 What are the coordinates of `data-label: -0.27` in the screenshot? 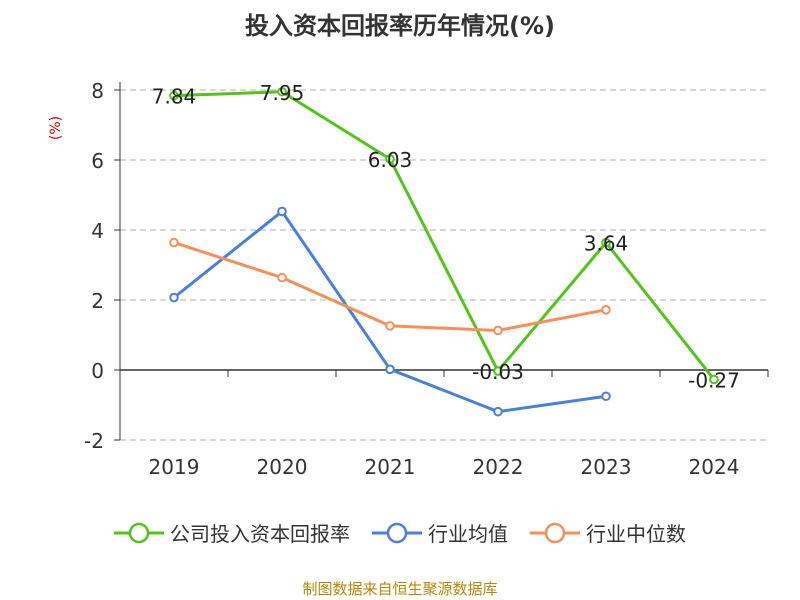 It's located at (714, 380).